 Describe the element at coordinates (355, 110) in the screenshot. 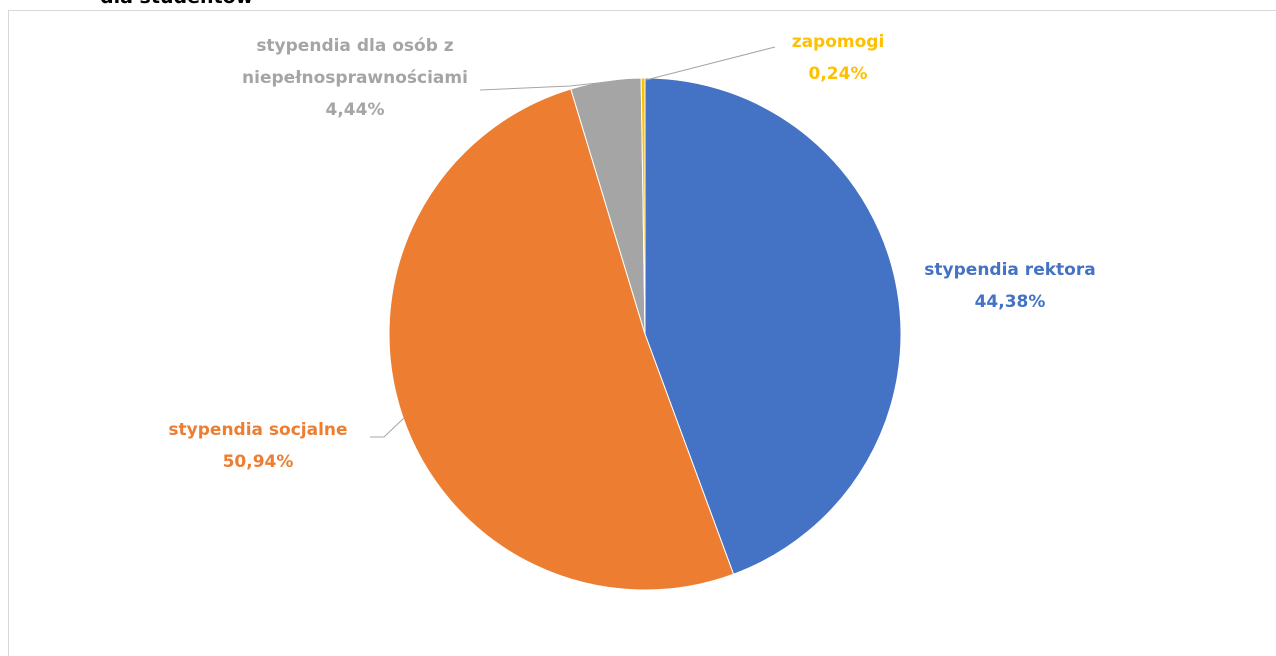

I see `value-label: 4,44%` at that location.